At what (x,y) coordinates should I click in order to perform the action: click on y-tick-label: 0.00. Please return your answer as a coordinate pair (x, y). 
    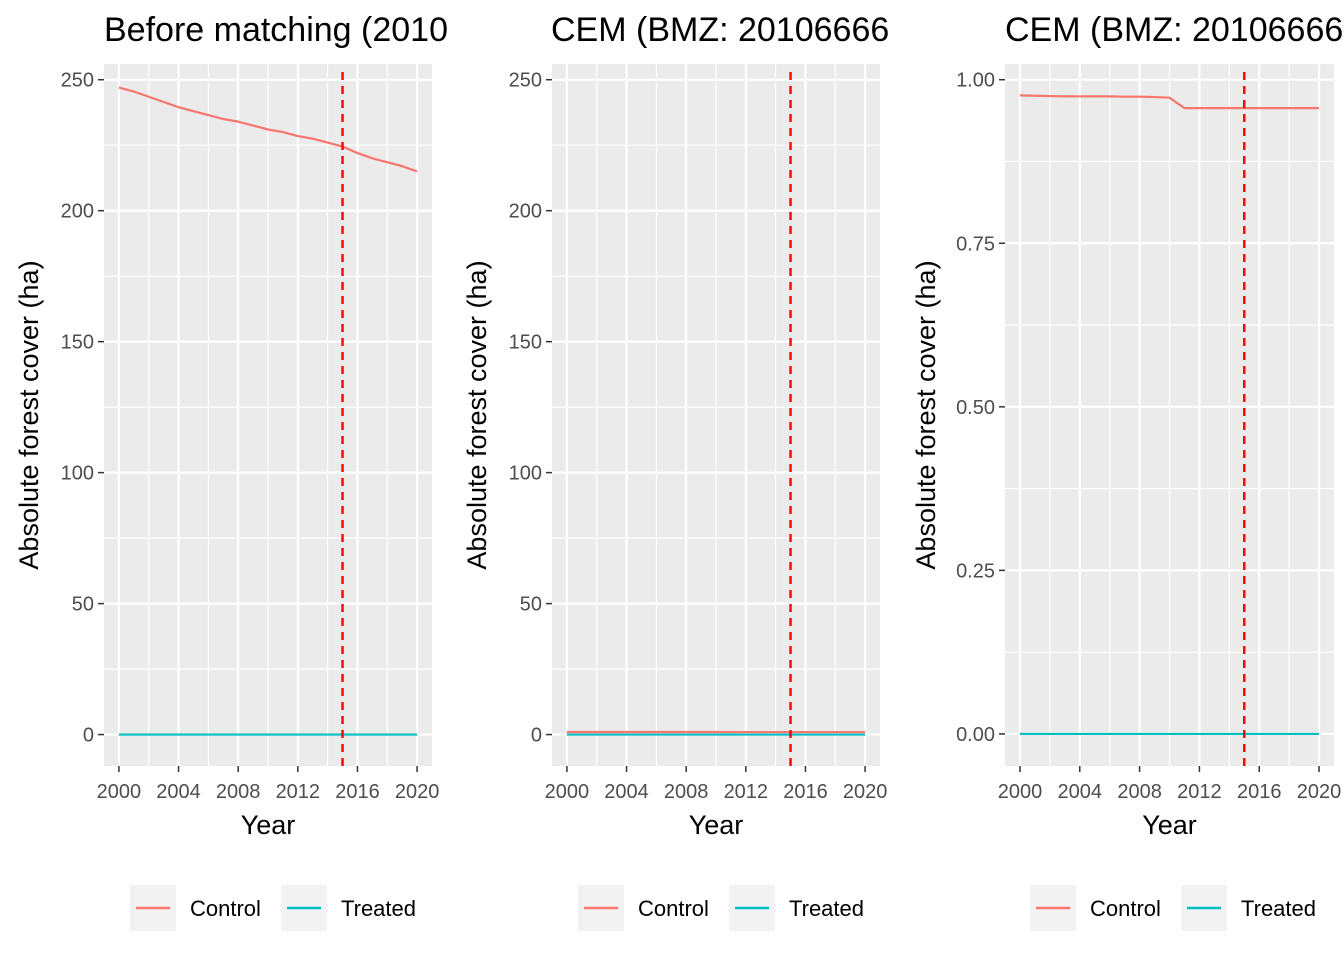
    Looking at the image, I should click on (975, 735).